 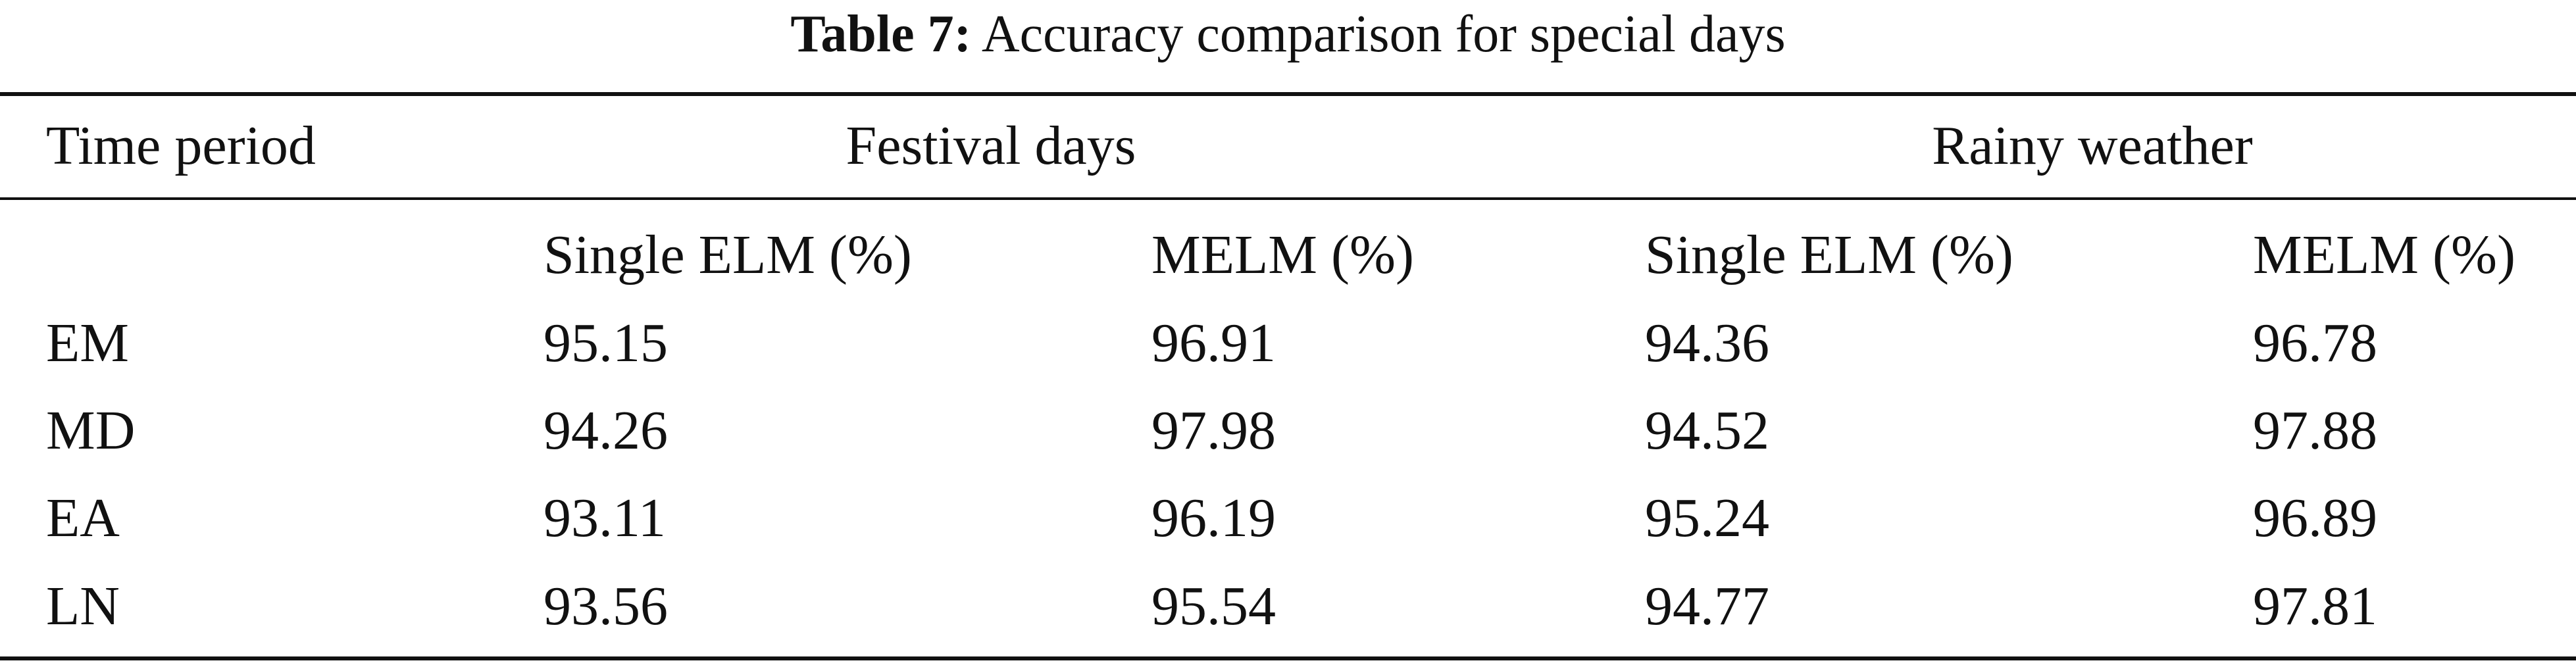 I want to click on subheader-rainy-melm: MELM (%), so click(x=2384, y=254).